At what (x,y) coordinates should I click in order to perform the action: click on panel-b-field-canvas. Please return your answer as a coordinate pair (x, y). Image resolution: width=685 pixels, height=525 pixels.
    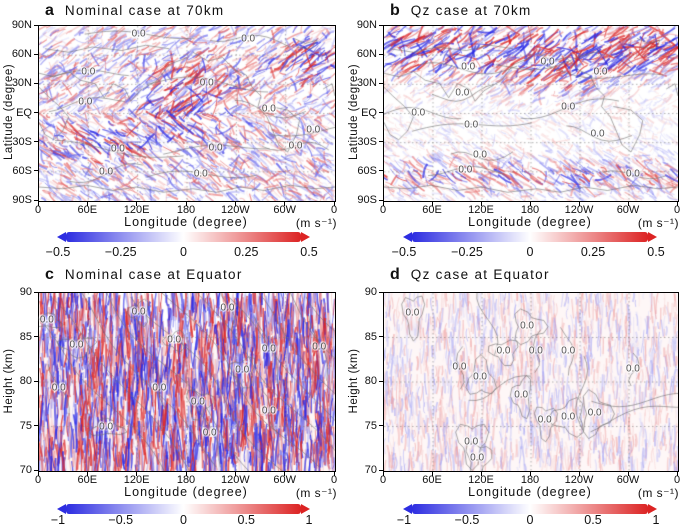
    Looking at the image, I should click on (531, 113).